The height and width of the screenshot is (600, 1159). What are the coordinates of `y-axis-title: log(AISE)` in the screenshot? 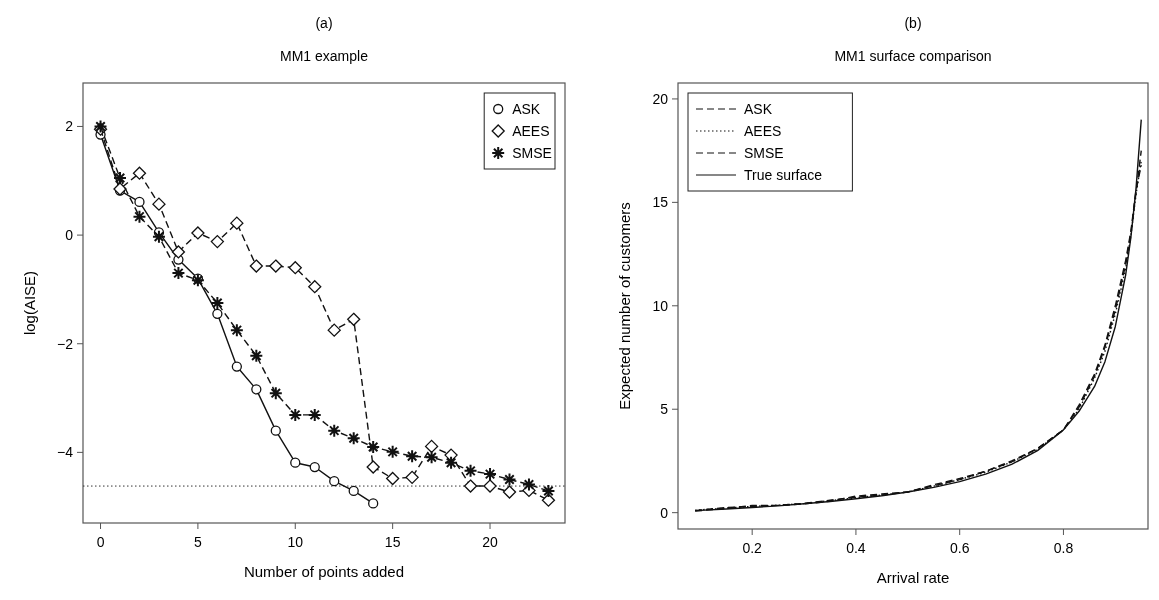 It's located at (29, 303).